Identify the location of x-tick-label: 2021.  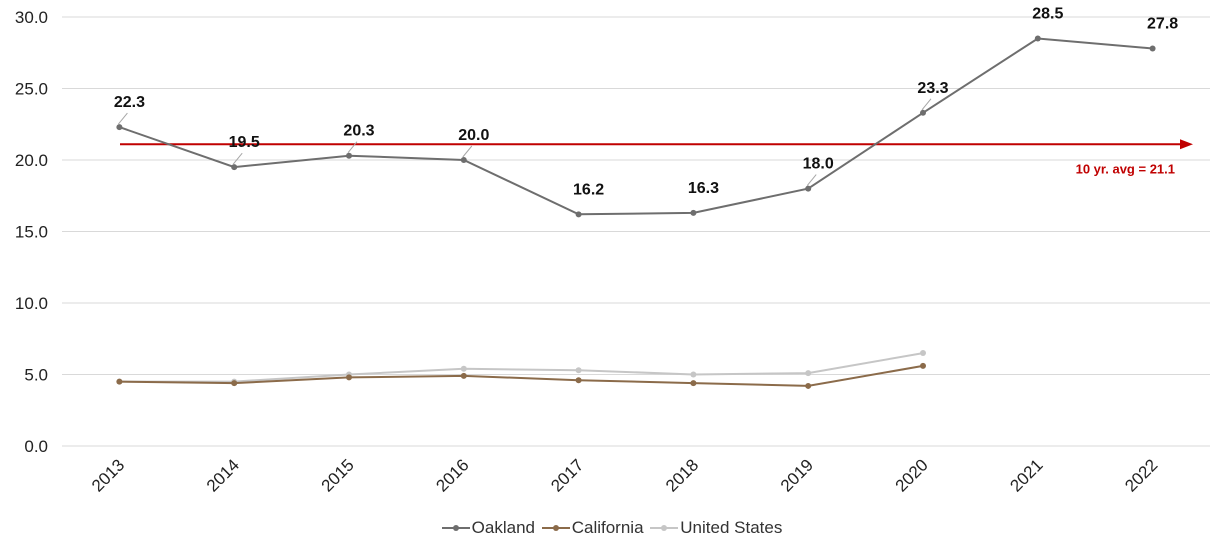
(1026, 475).